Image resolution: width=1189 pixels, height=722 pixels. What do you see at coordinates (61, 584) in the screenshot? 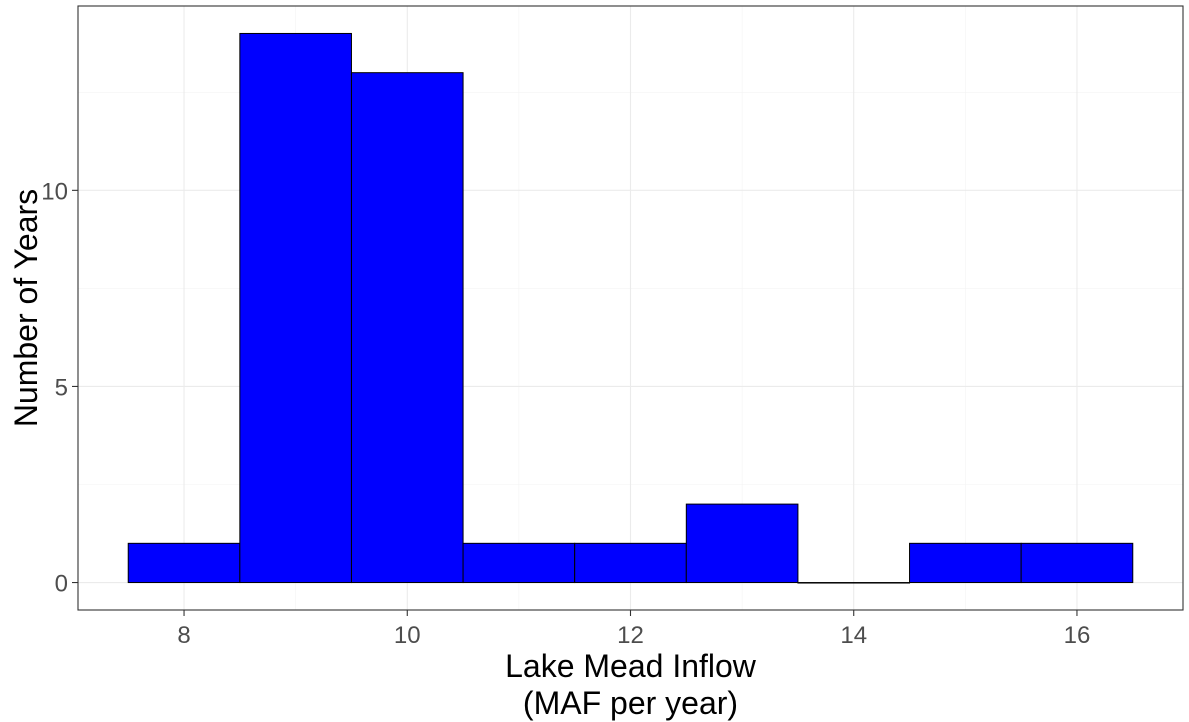
I see `y-tick-label: 0` at bounding box center [61, 584].